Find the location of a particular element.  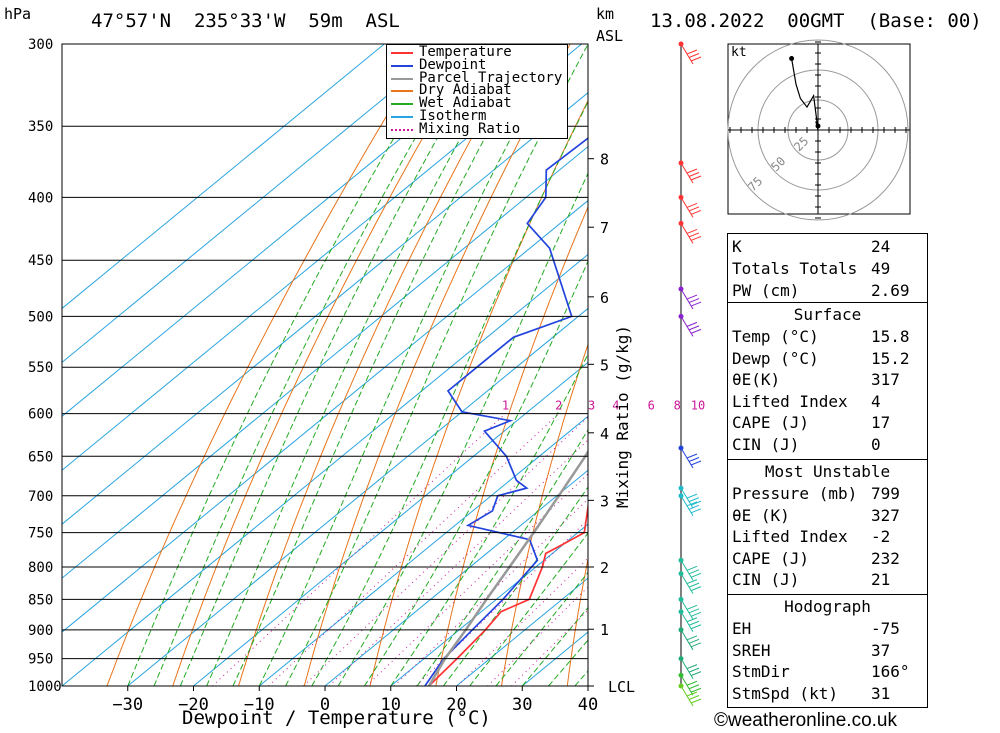

index-value: -75 is located at coordinates (885, 628).